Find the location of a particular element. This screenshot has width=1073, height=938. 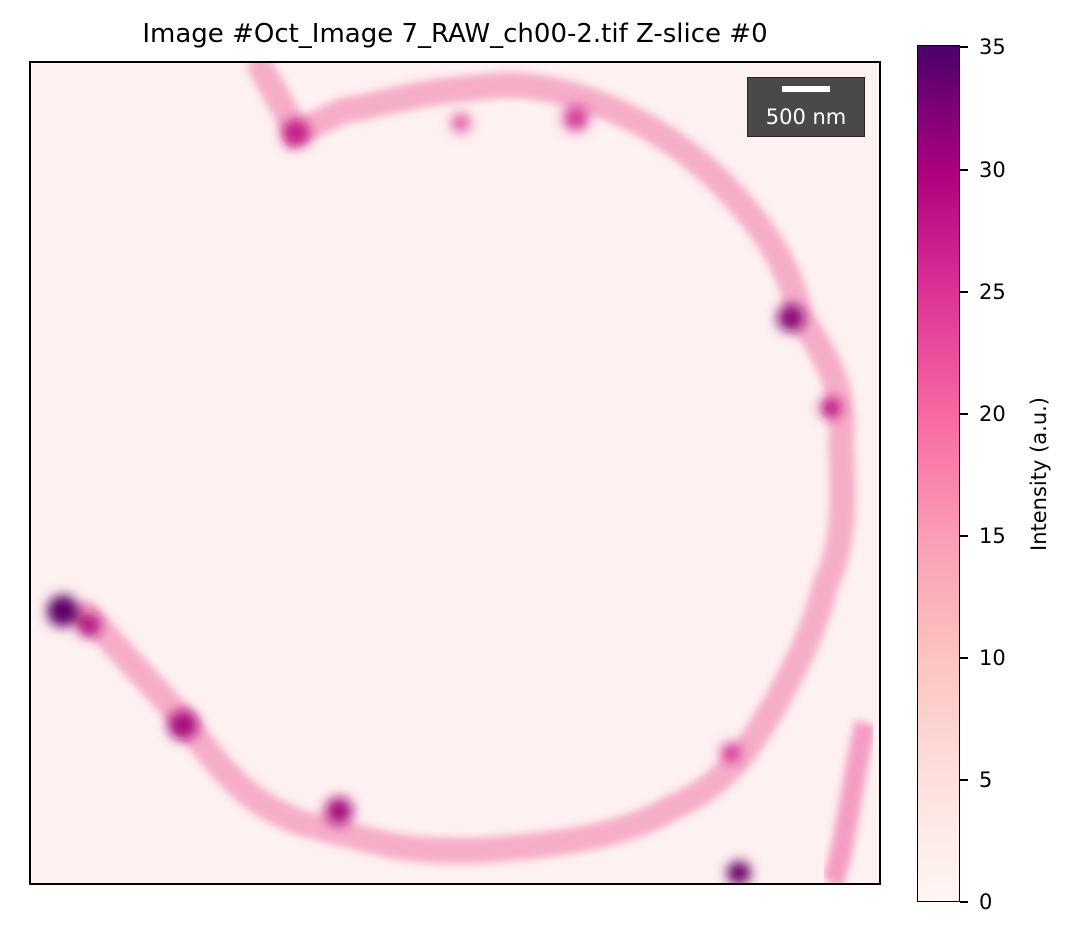

scale-bar-label: 500 nm is located at coordinates (806, 117).